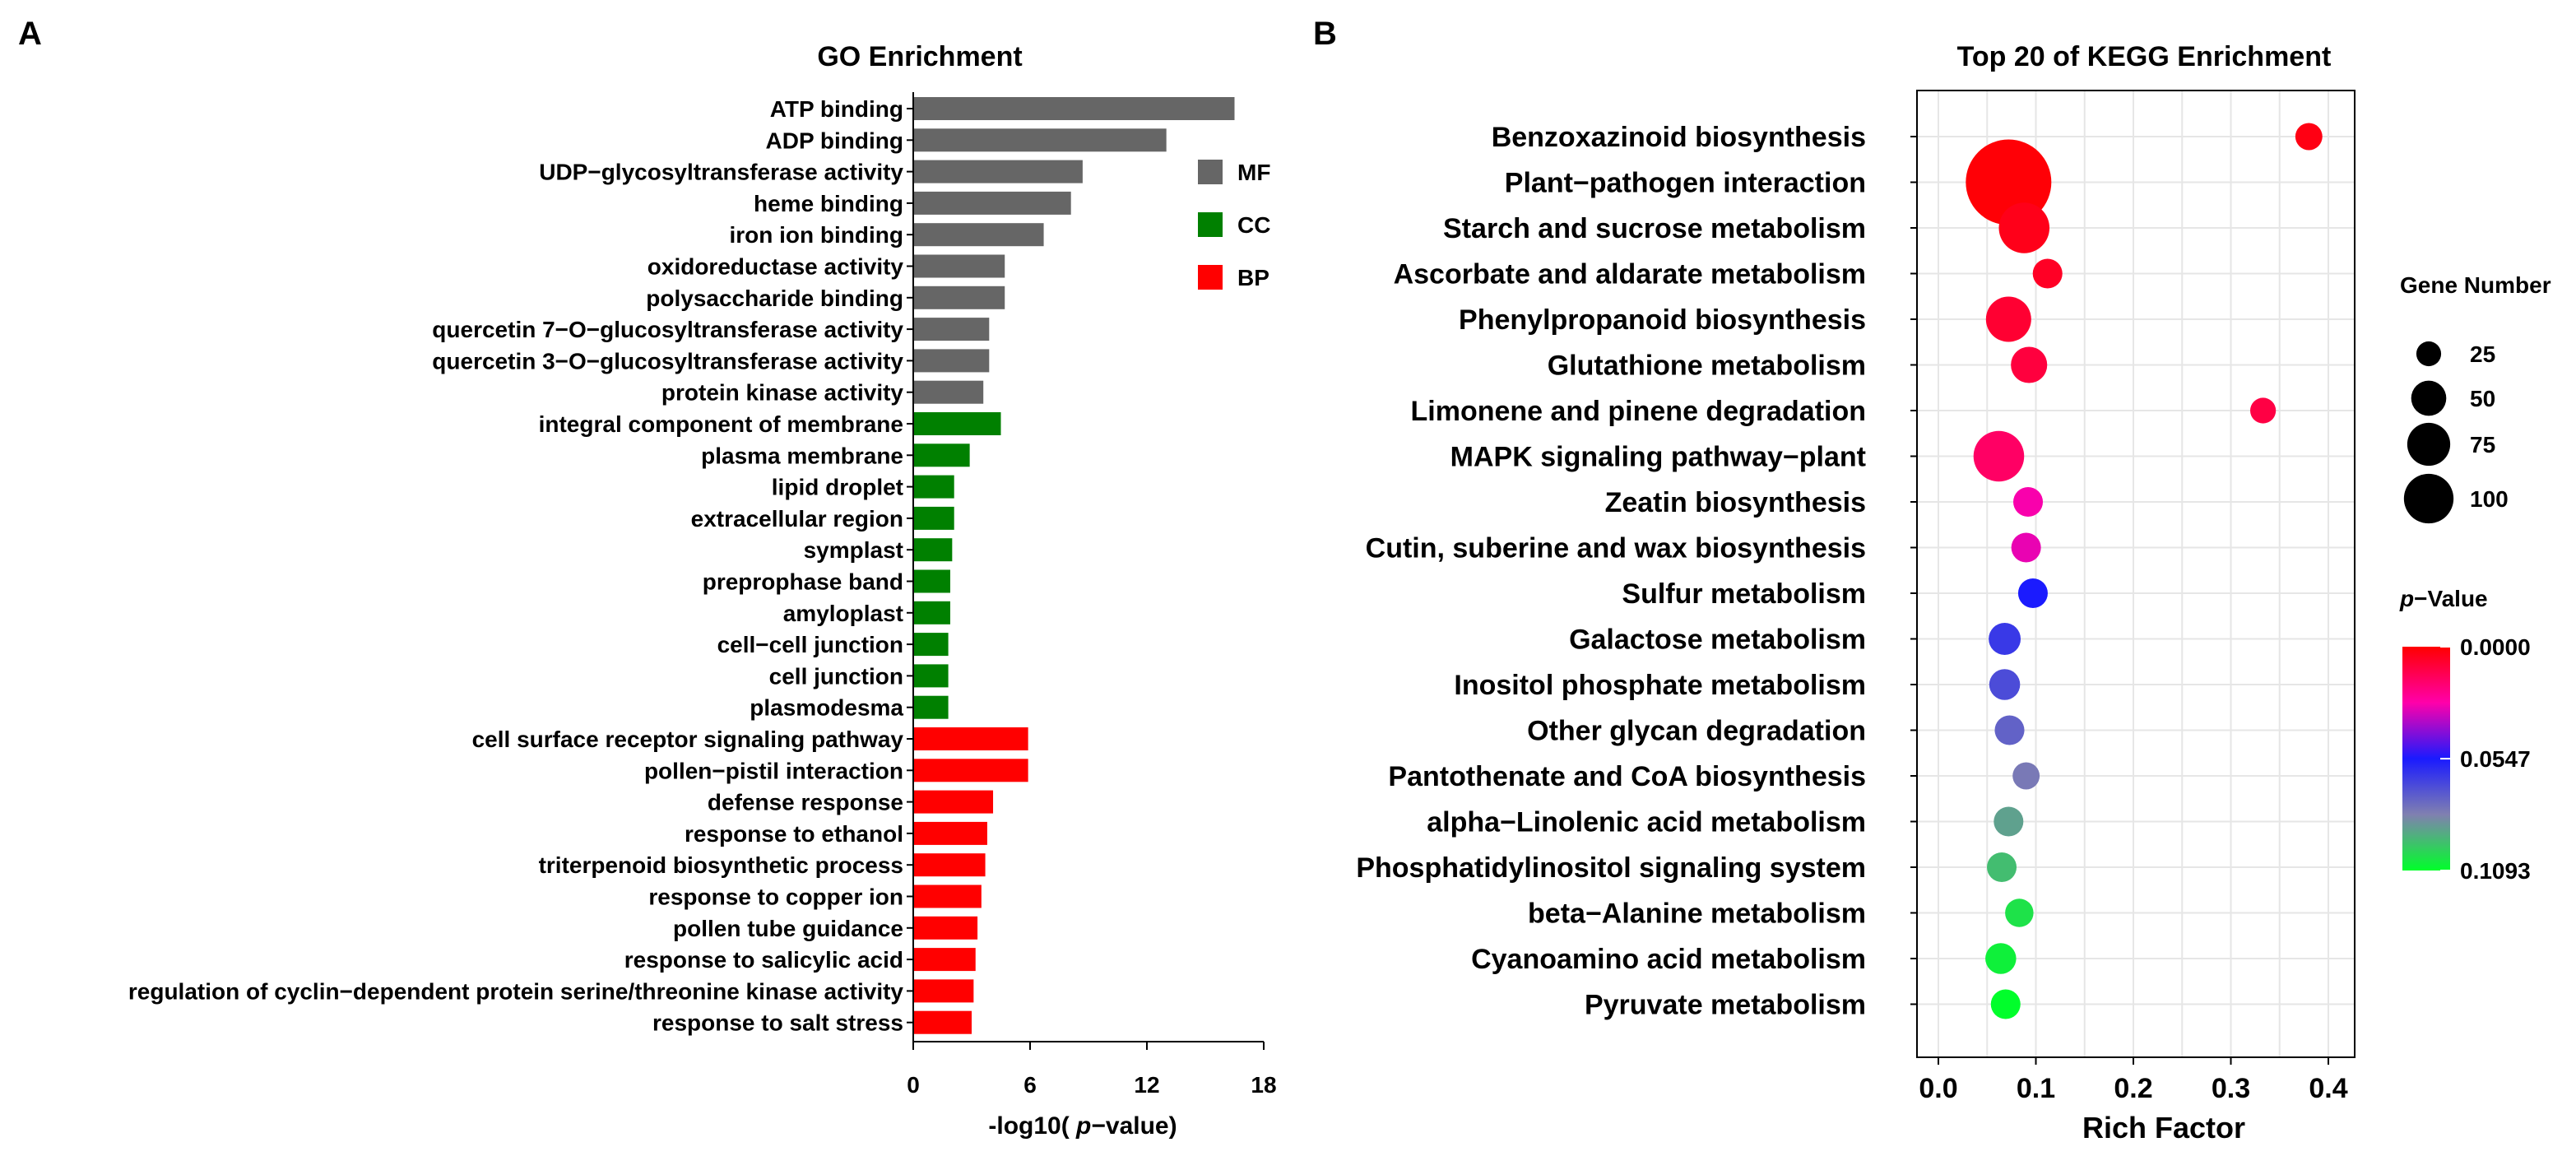  Describe the element at coordinates (2163, 1127) in the screenshot. I see `kegg-x-axis-title: Rich Factor` at that location.